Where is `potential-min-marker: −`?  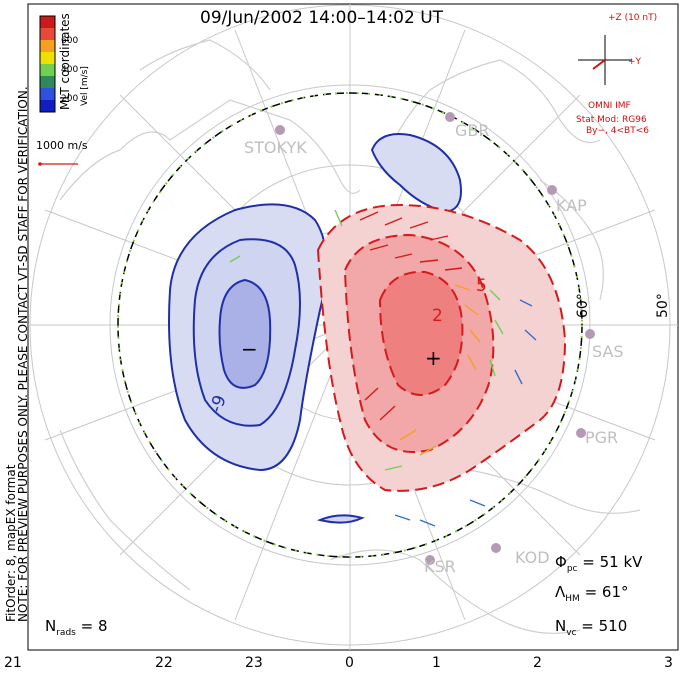 potential-min-marker: − is located at coordinates (249, 349).